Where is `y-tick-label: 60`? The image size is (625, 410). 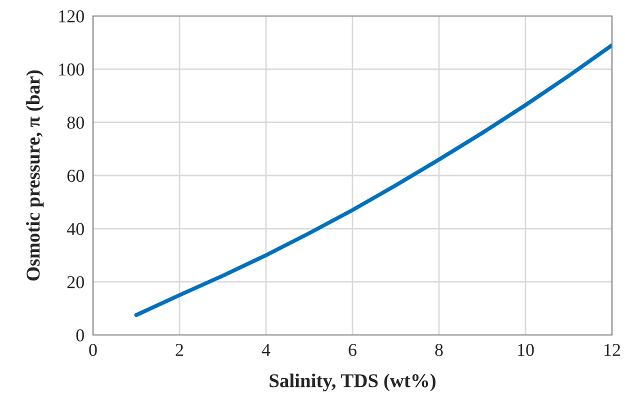
y-tick-label: 60 is located at coordinates (75, 176).